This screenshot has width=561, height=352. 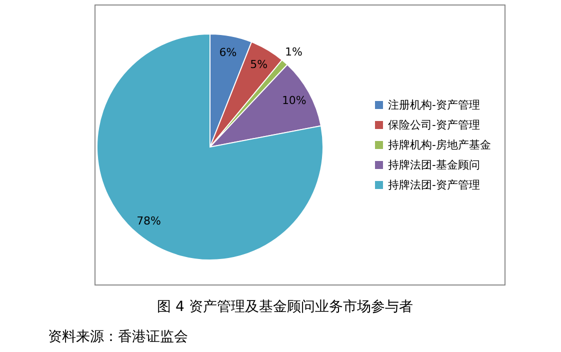 What do you see at coordinates (439, 145) in the screenshot?
I see `legend-label: 持牌机构-房地产基金` at bounding box center [439, 145].